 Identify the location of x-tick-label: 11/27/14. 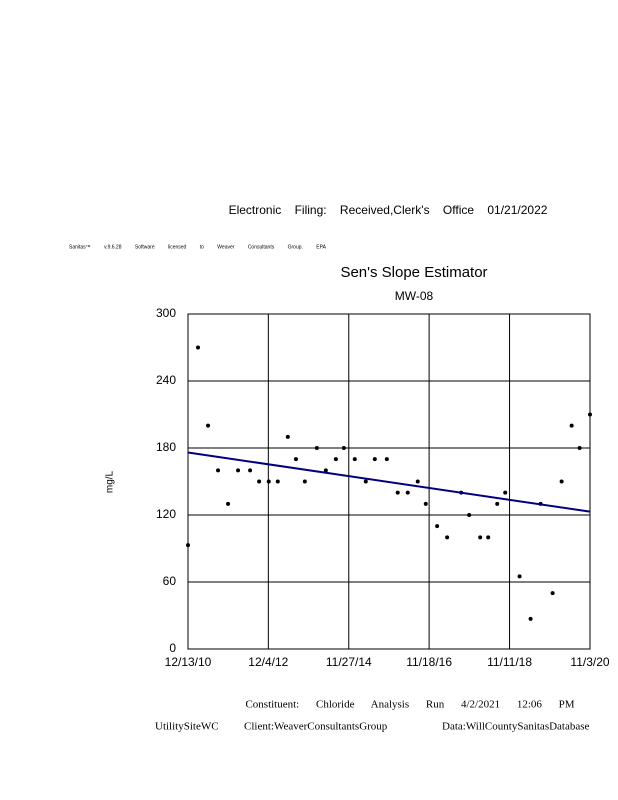
(349, 662).